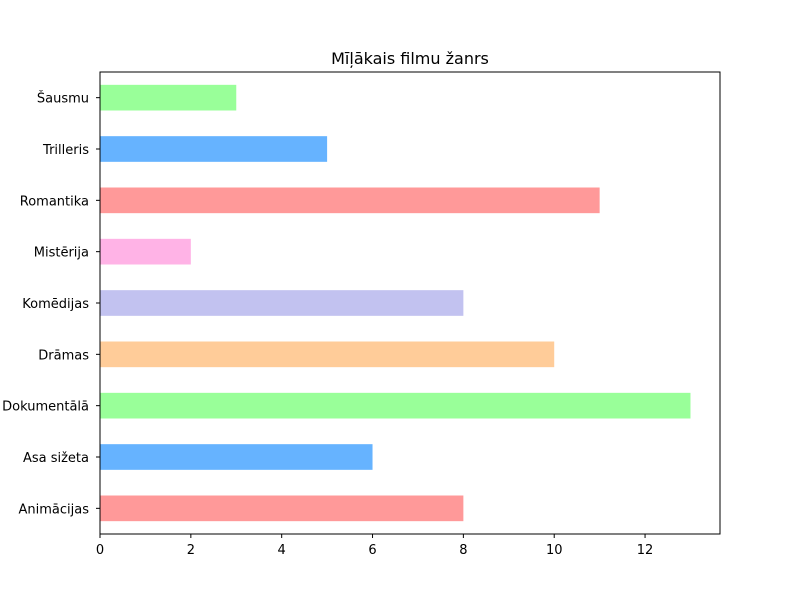  What do you see at coordinates (56, 458) in the screenshot?
I see `y-tick-label-1: Asa sižeta` at bounding box center [56, 458].